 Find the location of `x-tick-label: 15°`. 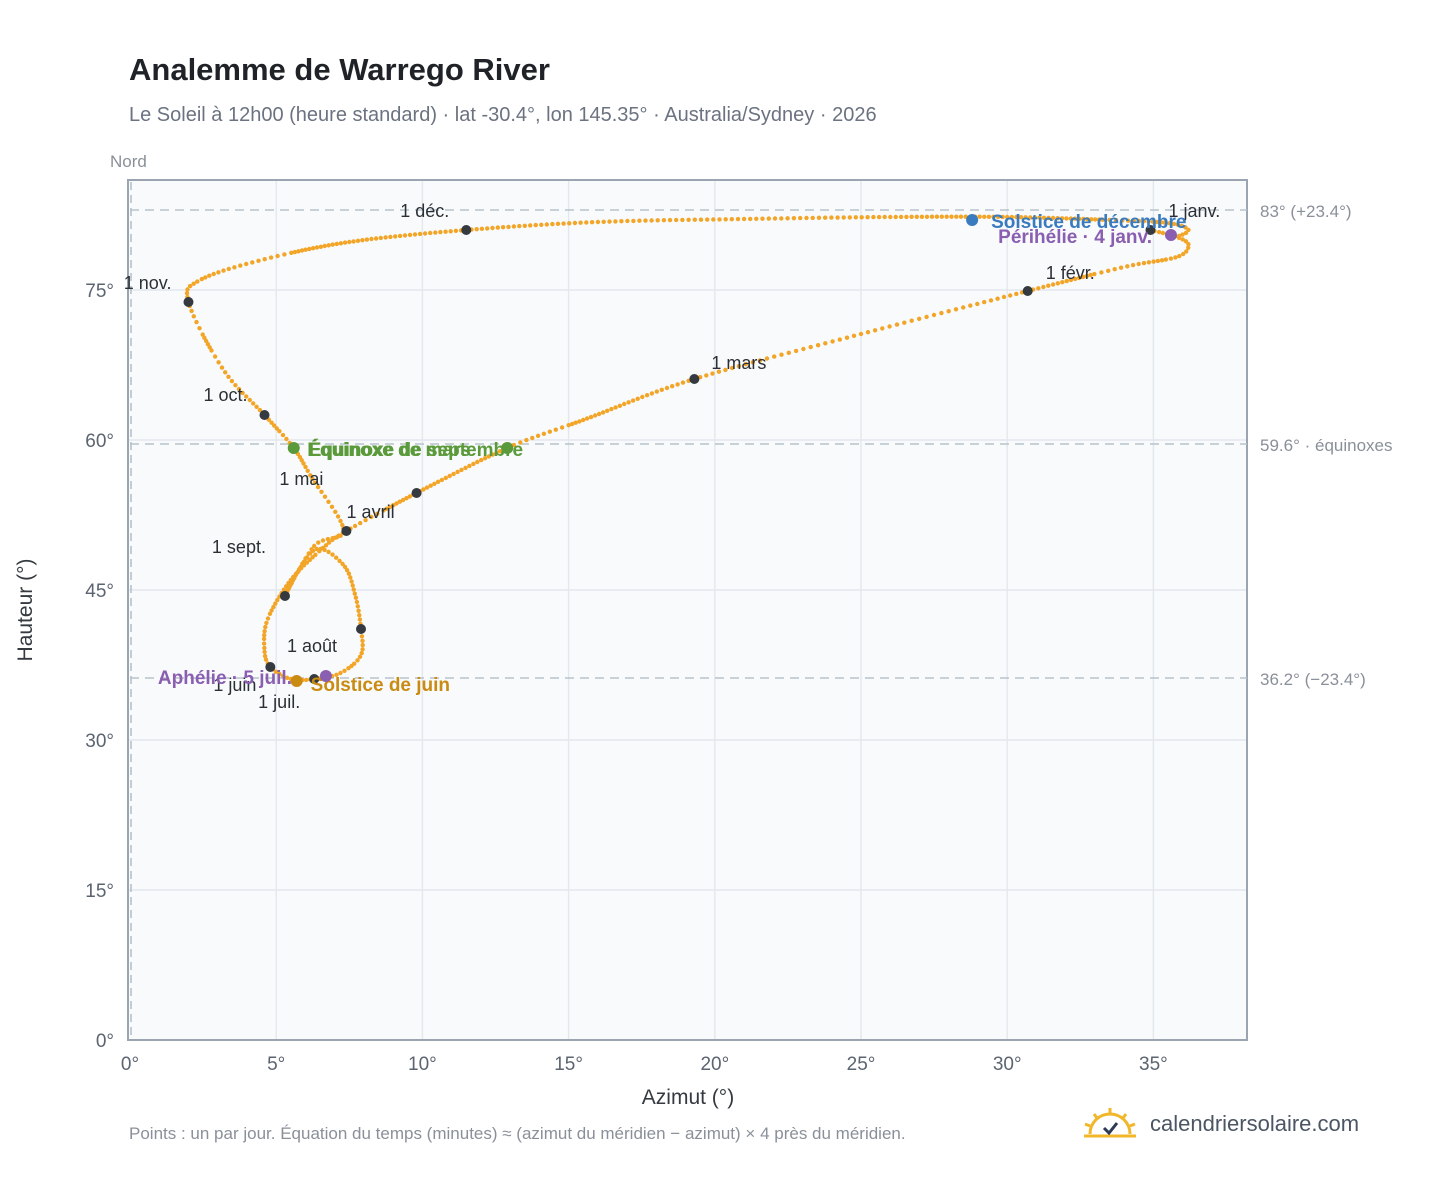

x-tick-label: 15° is located at coordinates (568, 1064).